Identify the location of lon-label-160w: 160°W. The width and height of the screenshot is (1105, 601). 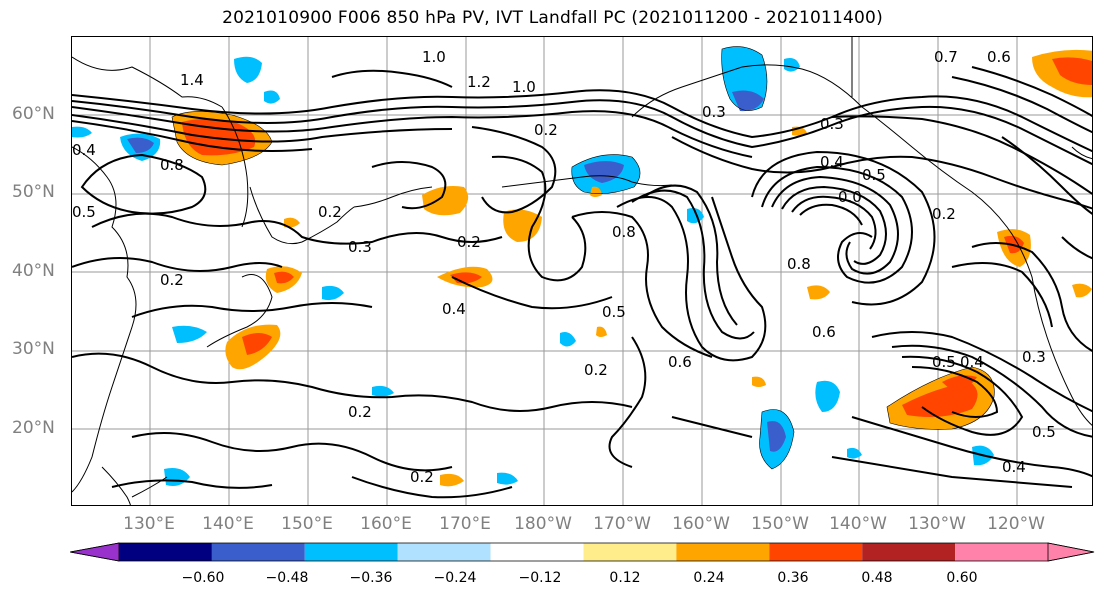
(701, 524).